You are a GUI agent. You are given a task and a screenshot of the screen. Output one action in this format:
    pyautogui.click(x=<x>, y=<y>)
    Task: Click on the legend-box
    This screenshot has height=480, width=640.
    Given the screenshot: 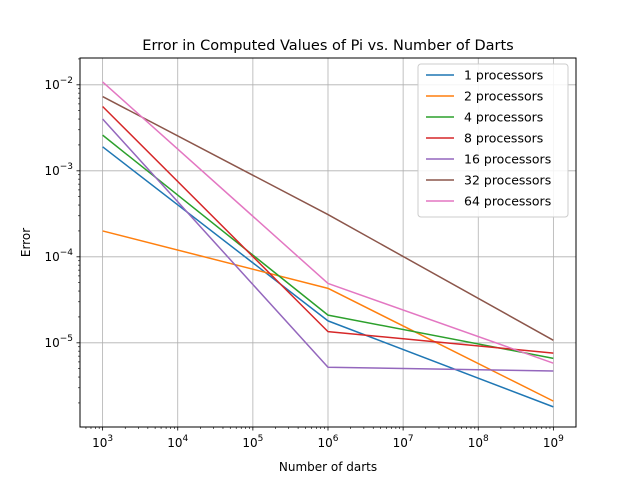 What is the action you would take?
    pyautogui.click(x=493, y=140)
    